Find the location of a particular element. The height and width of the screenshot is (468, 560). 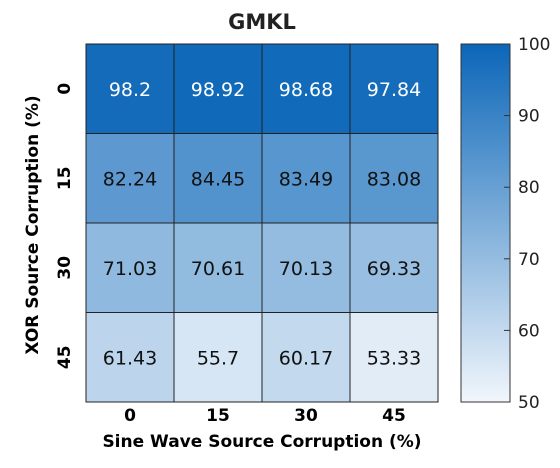

cell-value-label: 84.45 is located at coordinates (218, 179).